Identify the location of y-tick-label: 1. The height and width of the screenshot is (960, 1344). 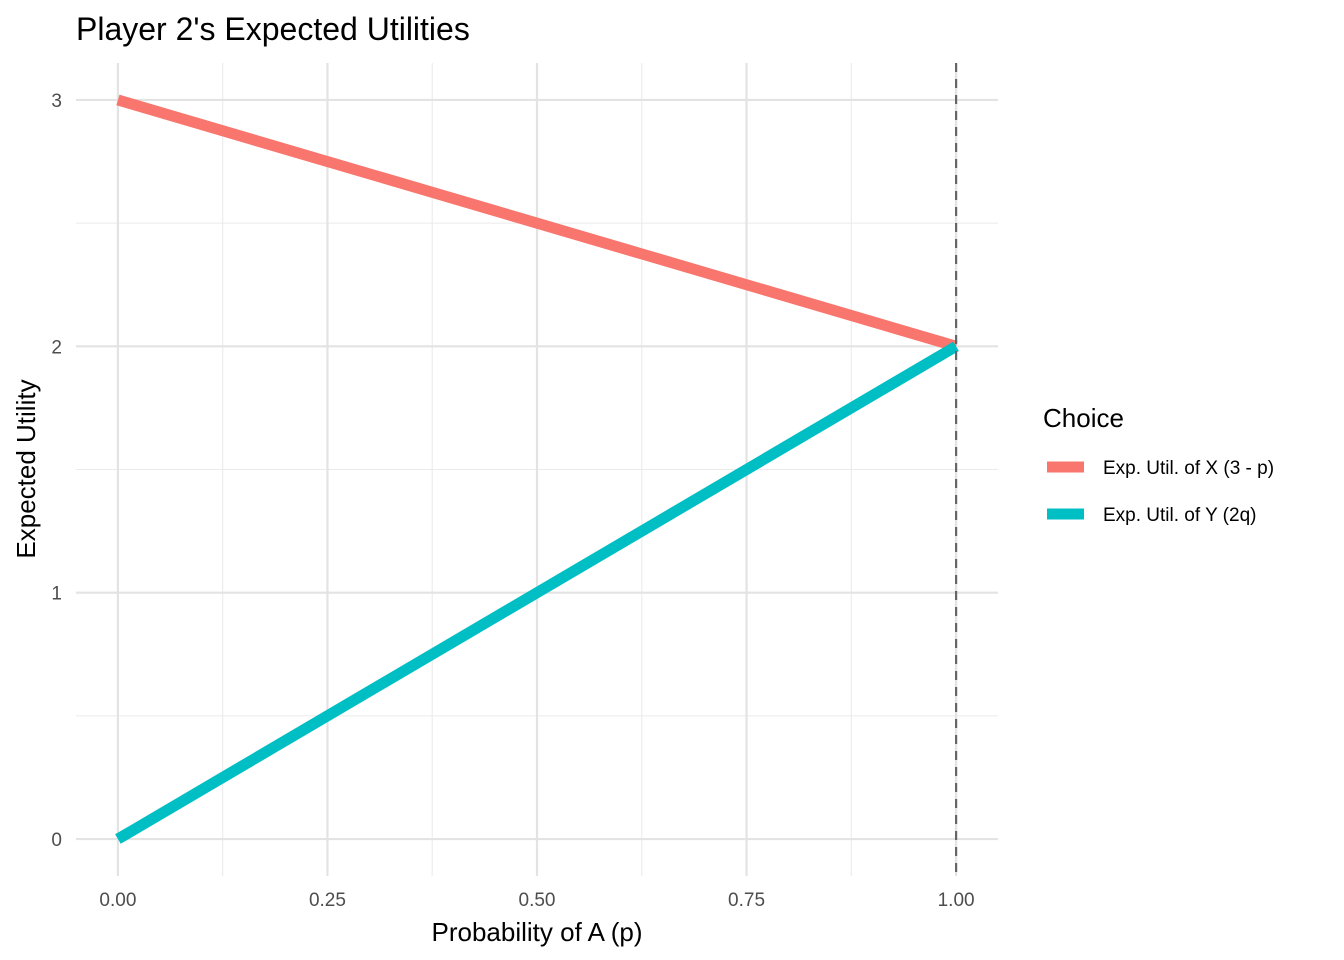
(56, 594).